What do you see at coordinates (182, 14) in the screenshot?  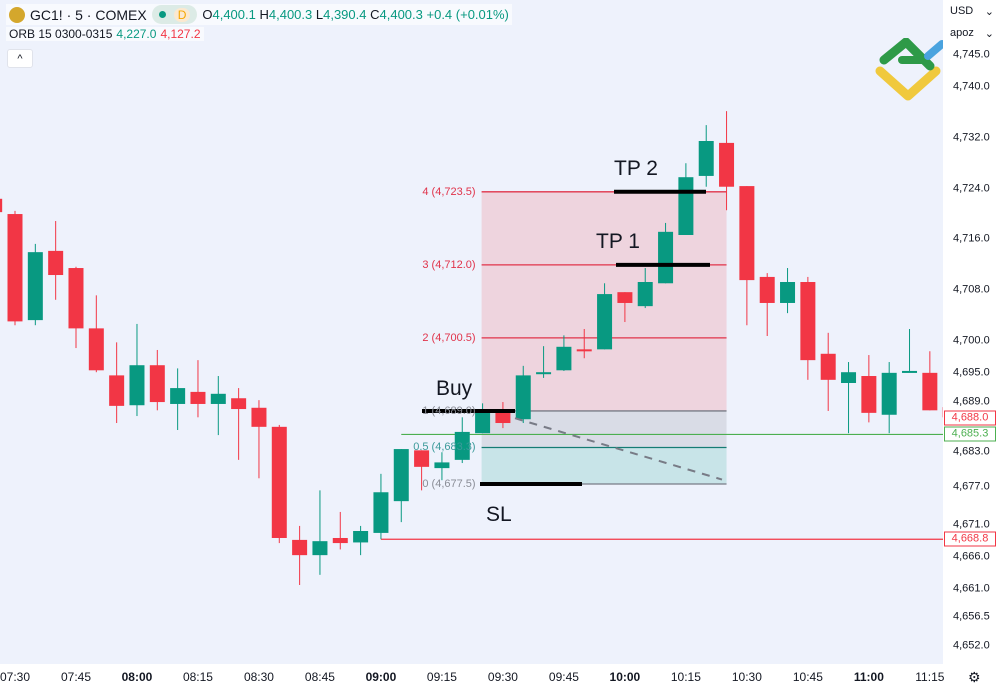 I see `data-delay-badge: D` at bounding box center [182, 14].